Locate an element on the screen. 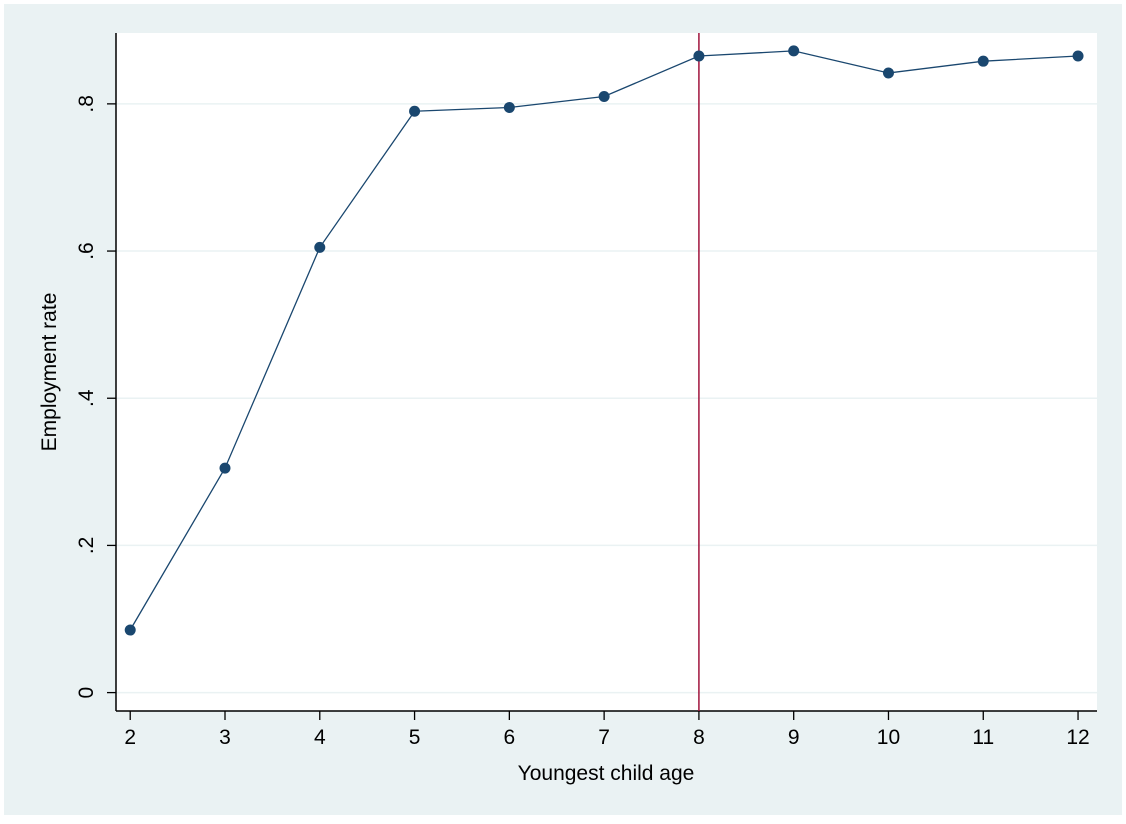 The height and width of the screenshot is (824, 1126). y-tick-label: .4 is located at coordinates (86, 398).